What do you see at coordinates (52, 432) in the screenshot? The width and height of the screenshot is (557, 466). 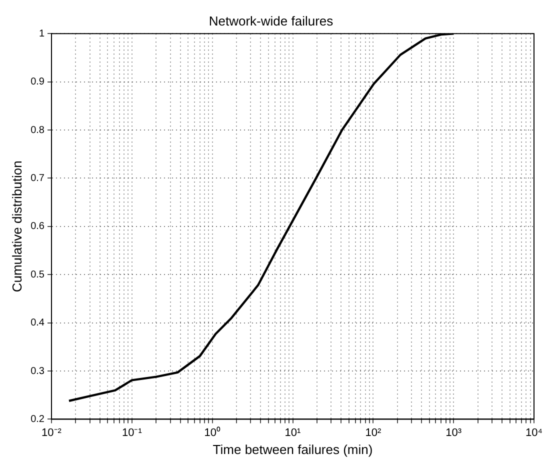 I see `x-tick-label: 10⁻²` at bounding box center [52, 432].